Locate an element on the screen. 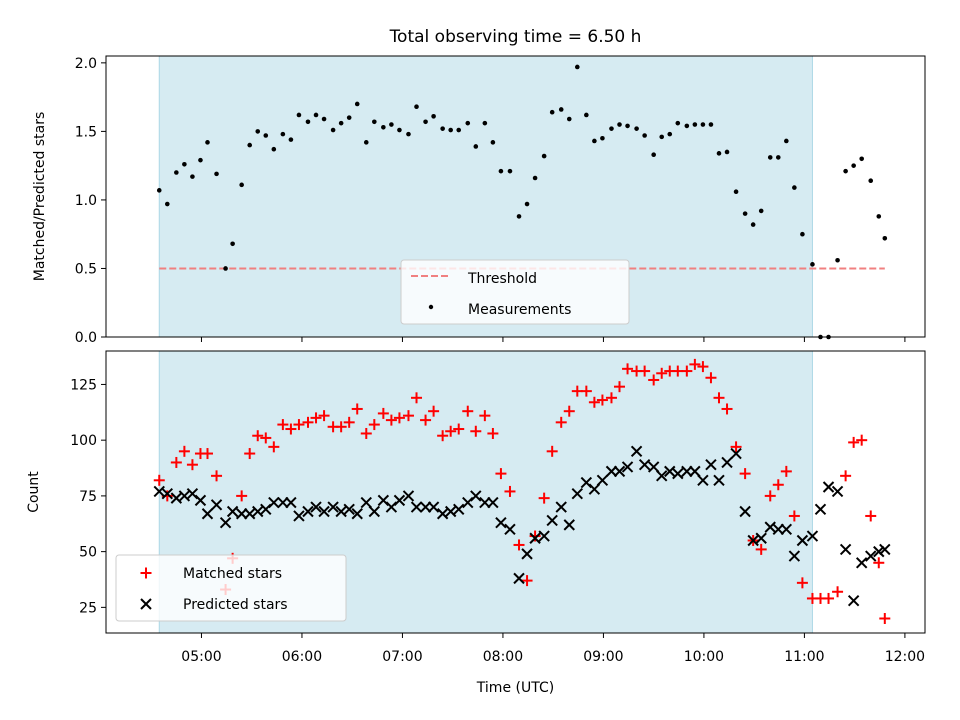  time-x-axis-ticks: 05:00 06:00 07:00 08:00 09:00 10:00 11:00 12:00 is located at coordinates (553, 649).